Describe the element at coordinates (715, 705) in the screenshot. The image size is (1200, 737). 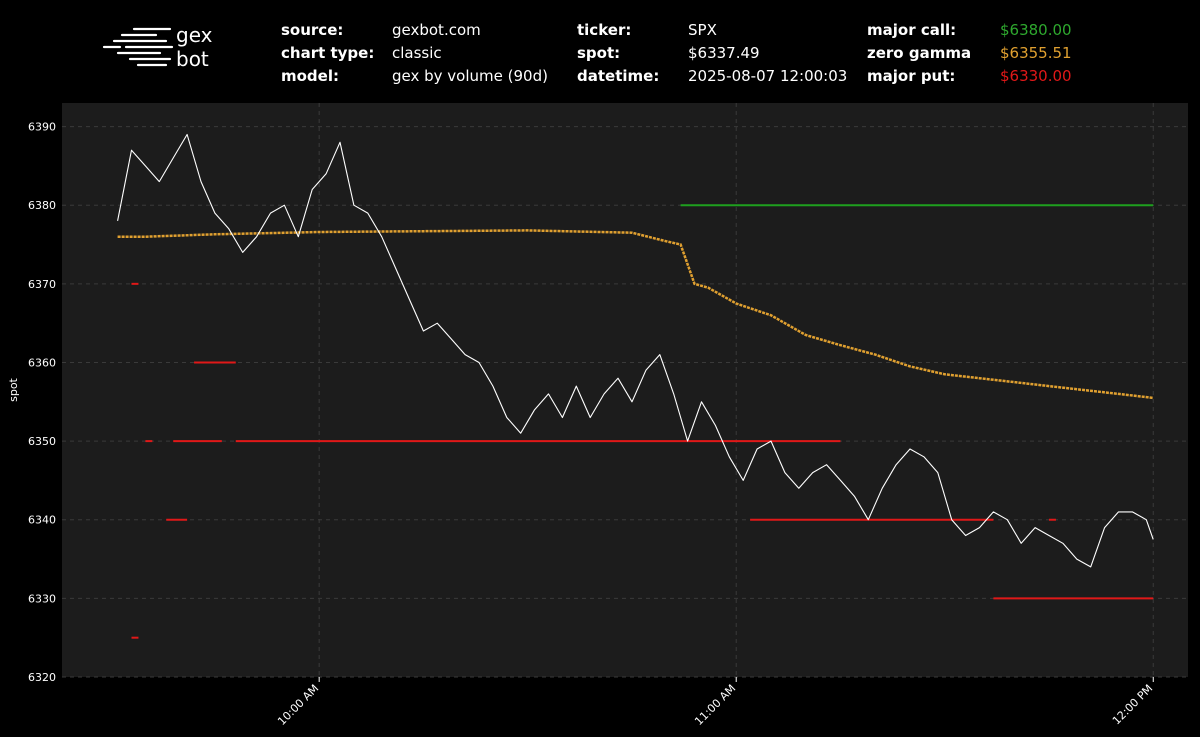
I see `x-tick-label: 11:00 AM` at that location.